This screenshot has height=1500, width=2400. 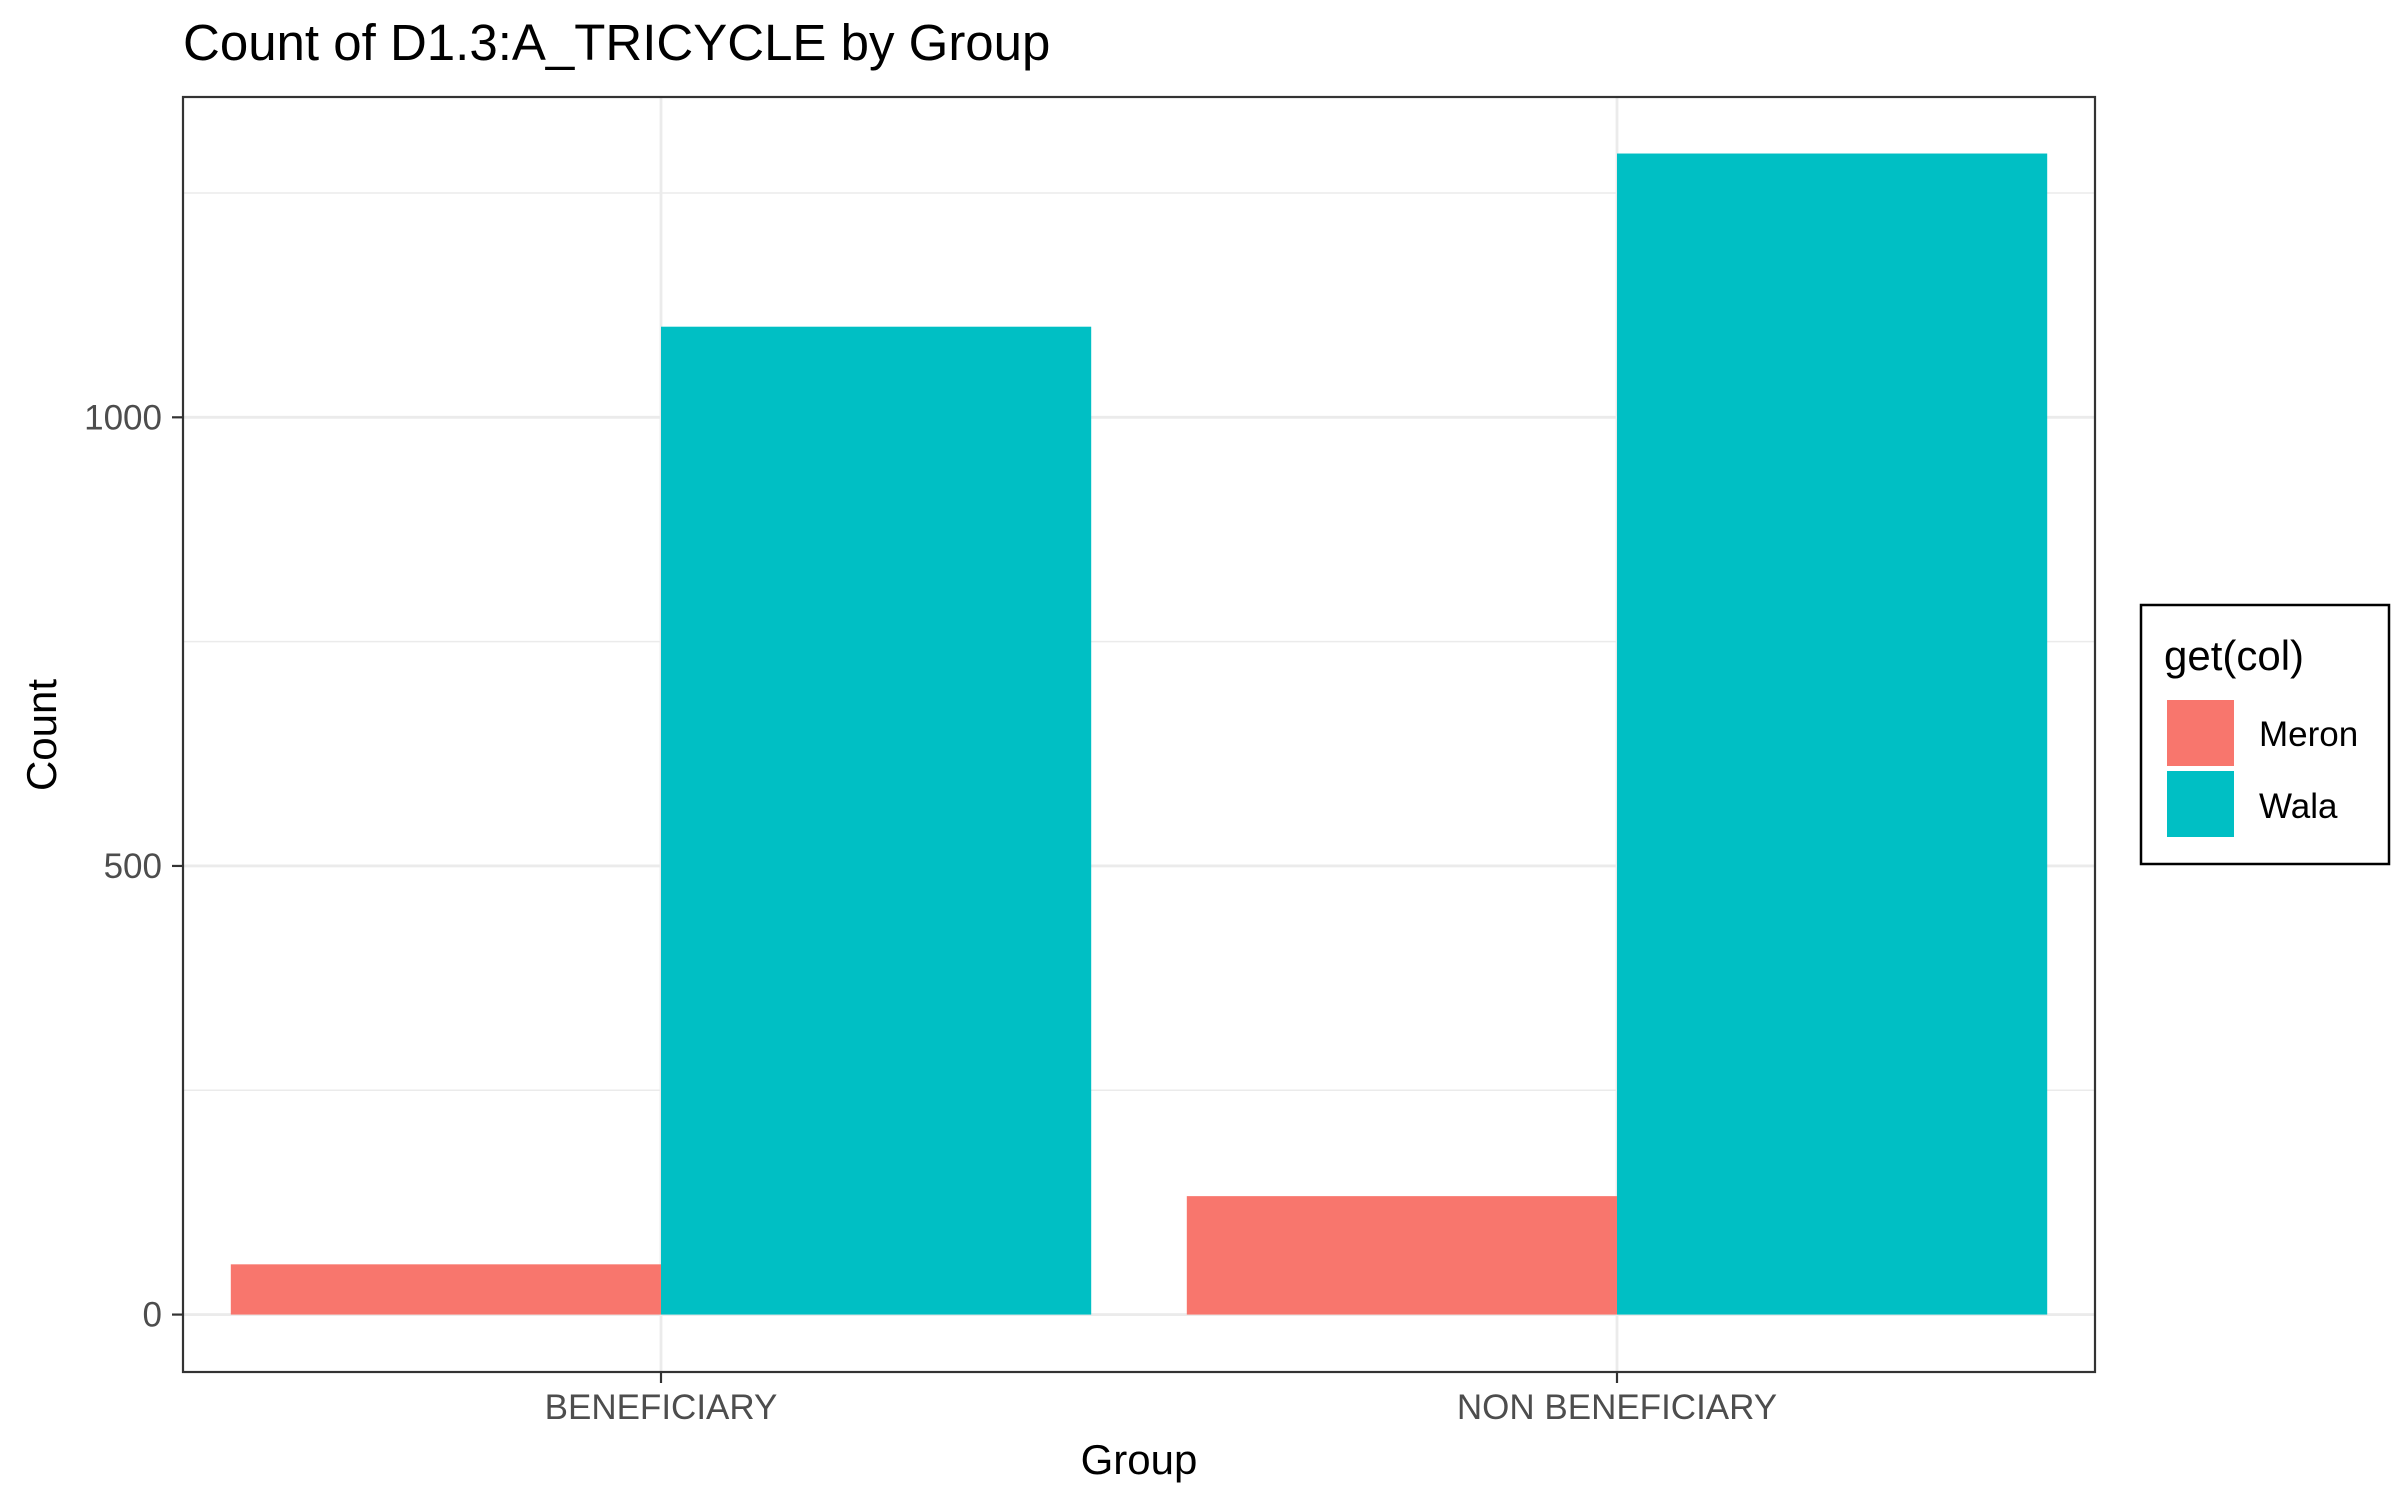 I want to click on y-axis: 0 500 1000, so click(x=133, y=866).